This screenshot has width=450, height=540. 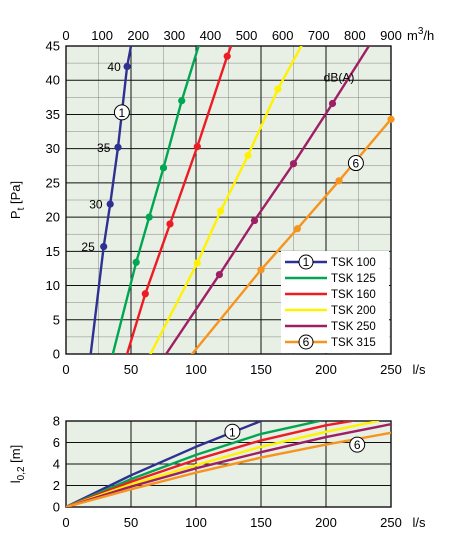 What do you see at coordinates (339, 77) in the screenshot?
I see `annotation-label: dB(A)` at bounding box center [339, 77].